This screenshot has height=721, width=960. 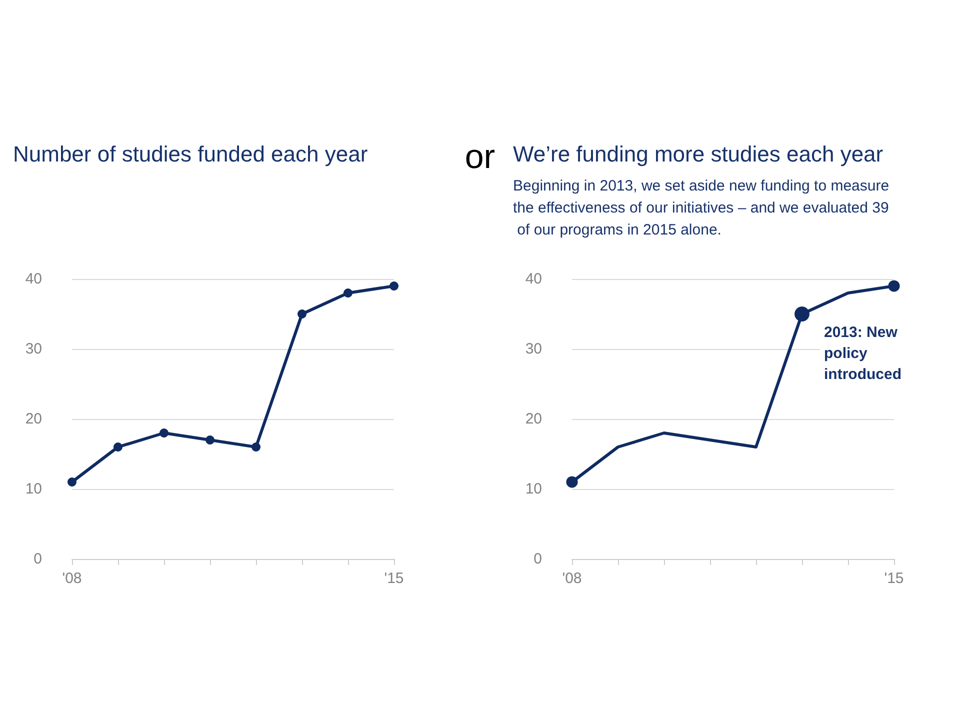 What do you see at coordinates (190, 154) in the screenshot?
I see `chart-title: Number of studies funded each year` at bounding box center [190, 154].